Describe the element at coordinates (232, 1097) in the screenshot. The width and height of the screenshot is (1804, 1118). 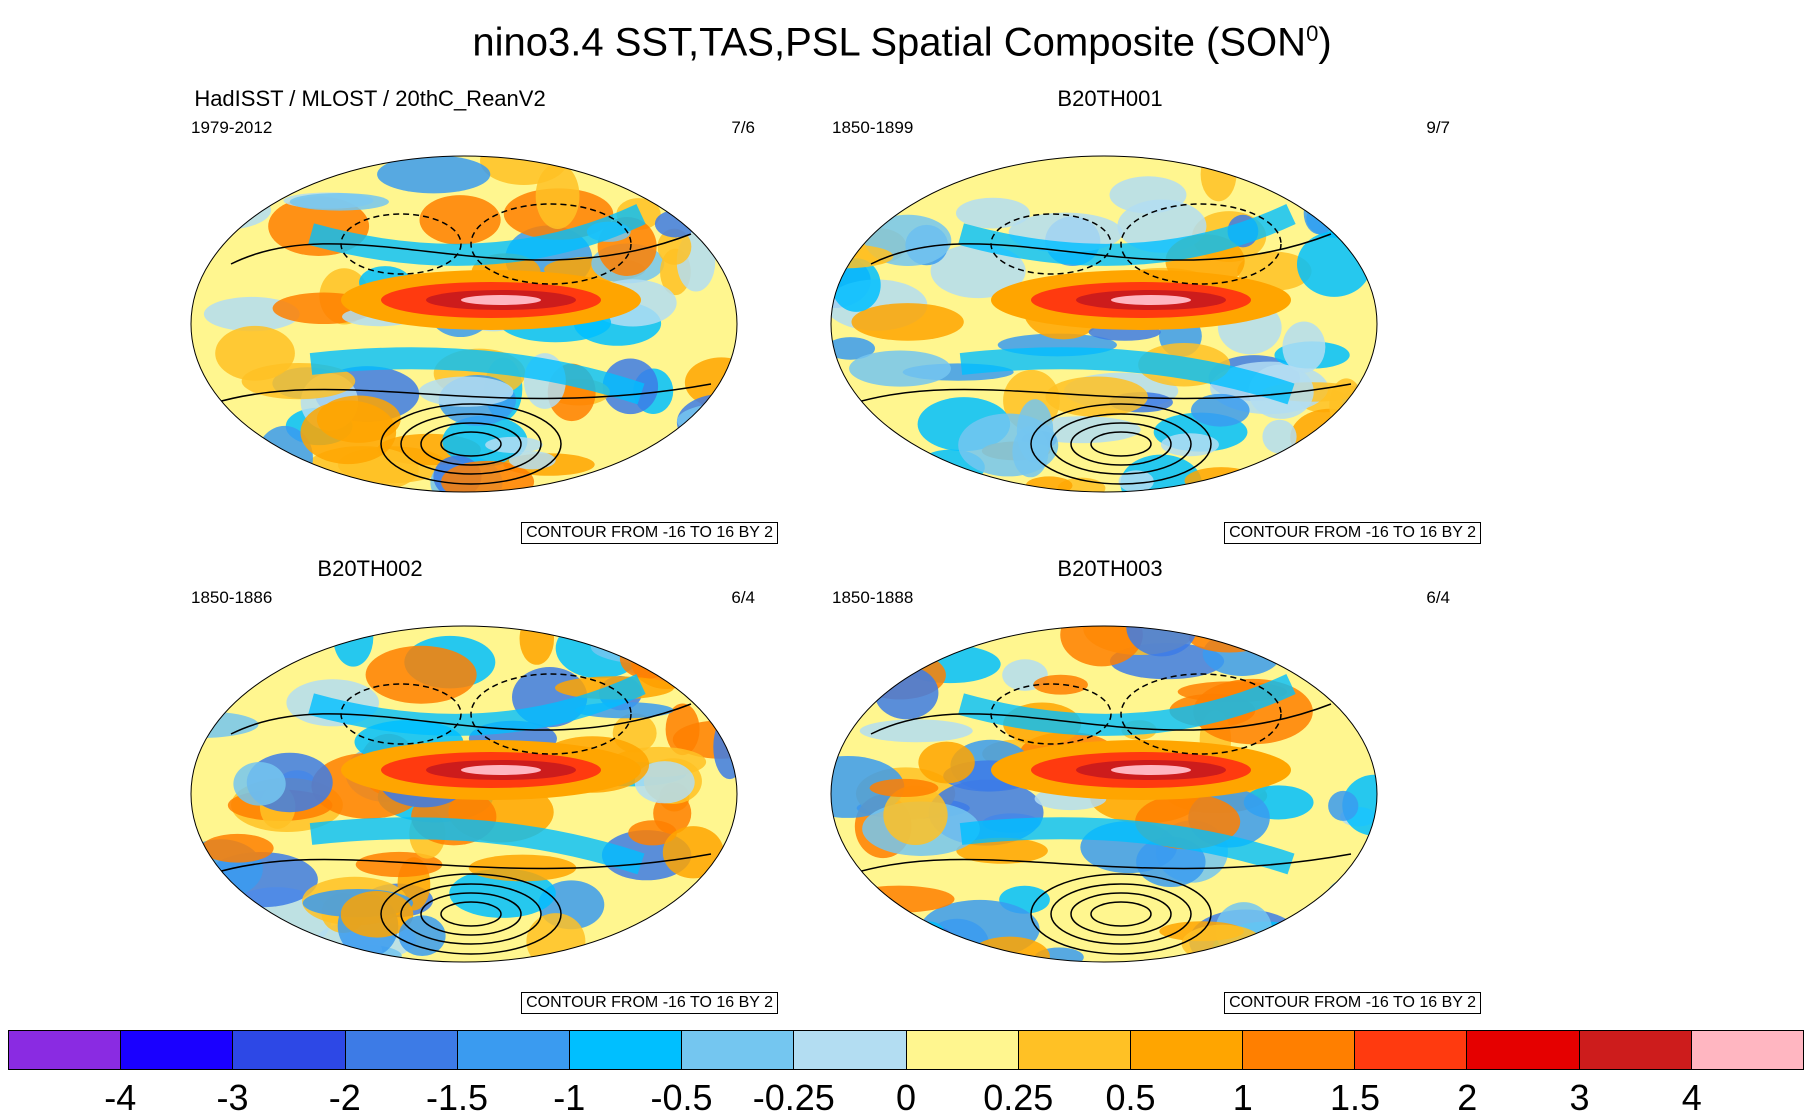
I see `colorbar-label: -3` at that location.